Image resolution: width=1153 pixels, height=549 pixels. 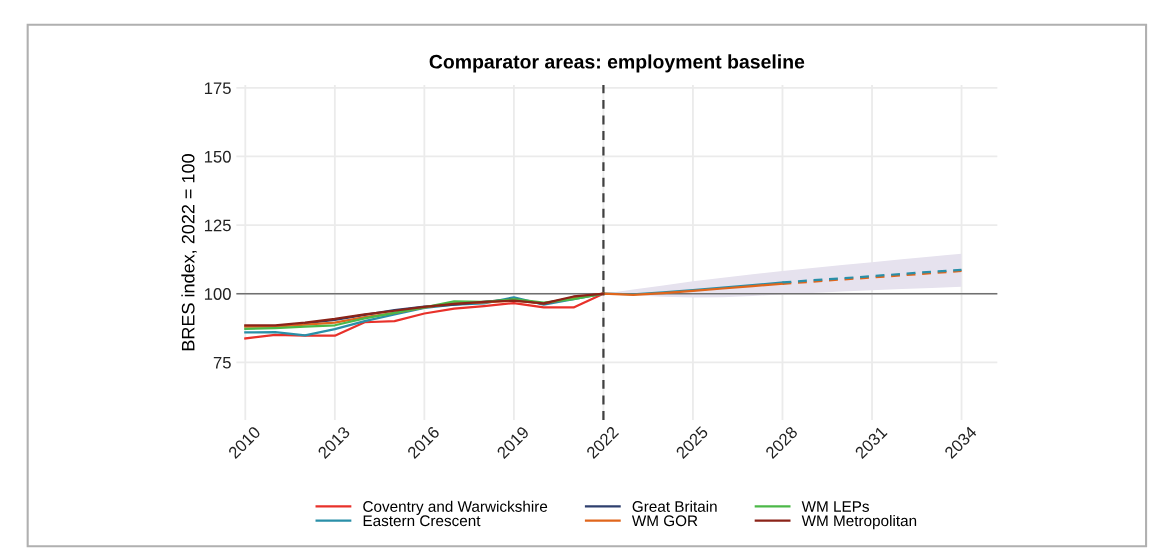 I want to click on legend-label: Great Britain, so click(x=674, y=506).